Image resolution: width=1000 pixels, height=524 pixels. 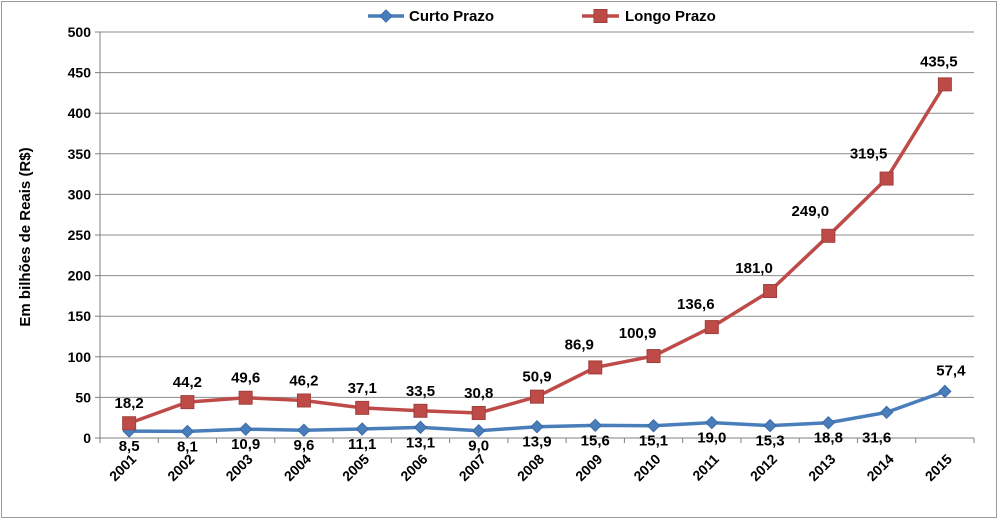 I want to click on data-label: 37,1, so click(x=362, y=388).